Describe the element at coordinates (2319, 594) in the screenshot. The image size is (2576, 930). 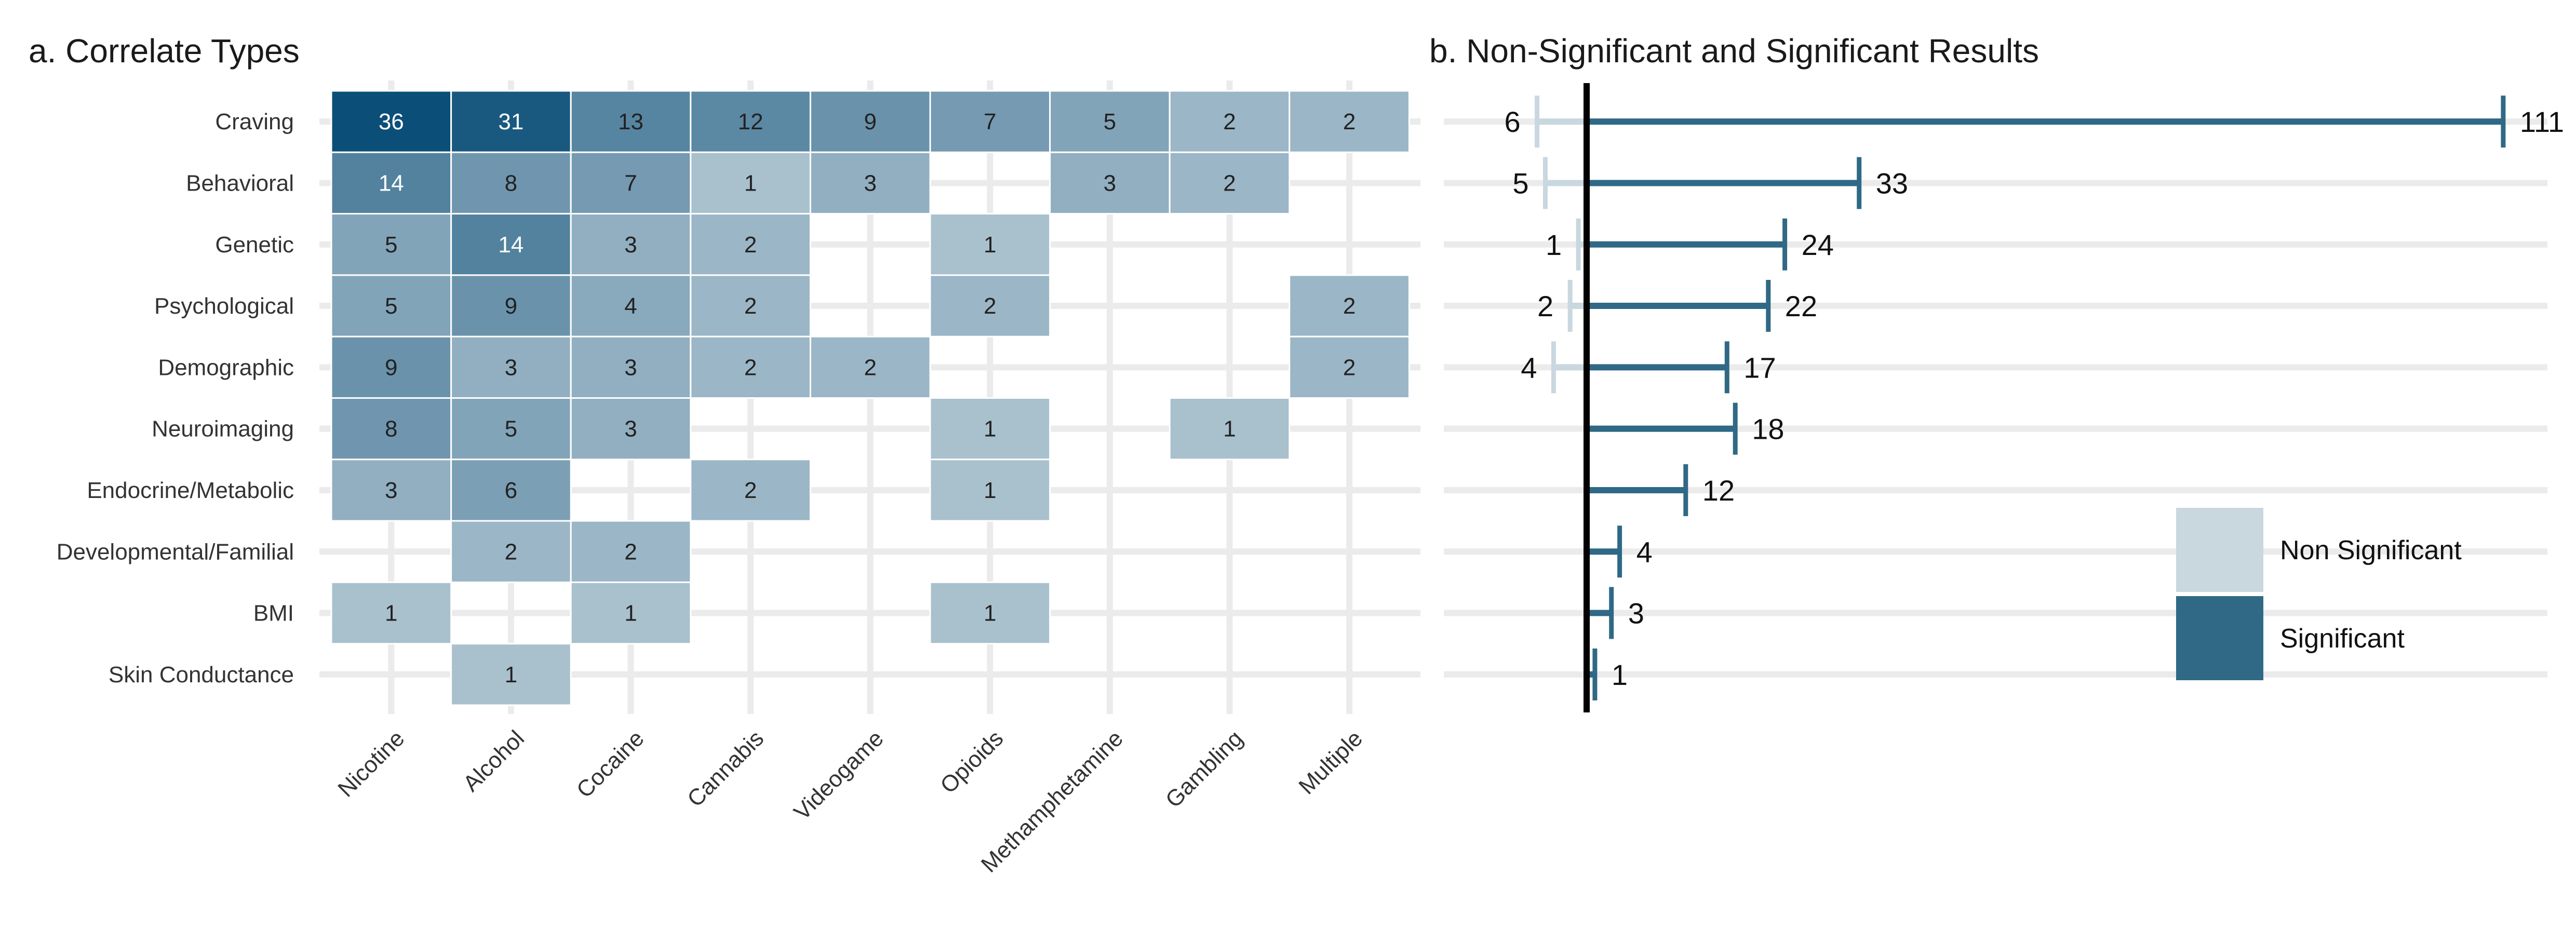
I see `legend: Non Significant Significant` at that location.